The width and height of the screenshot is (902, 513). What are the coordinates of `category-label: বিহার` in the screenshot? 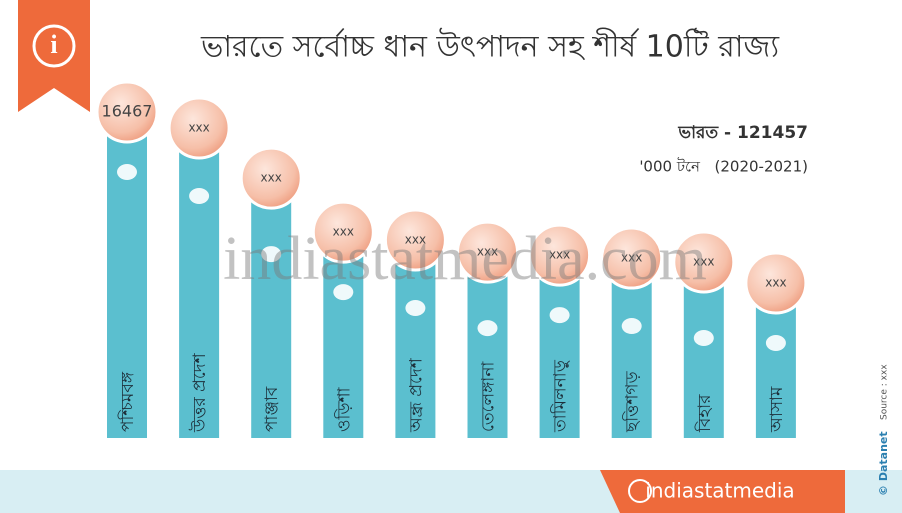 It's located at (704, 413).